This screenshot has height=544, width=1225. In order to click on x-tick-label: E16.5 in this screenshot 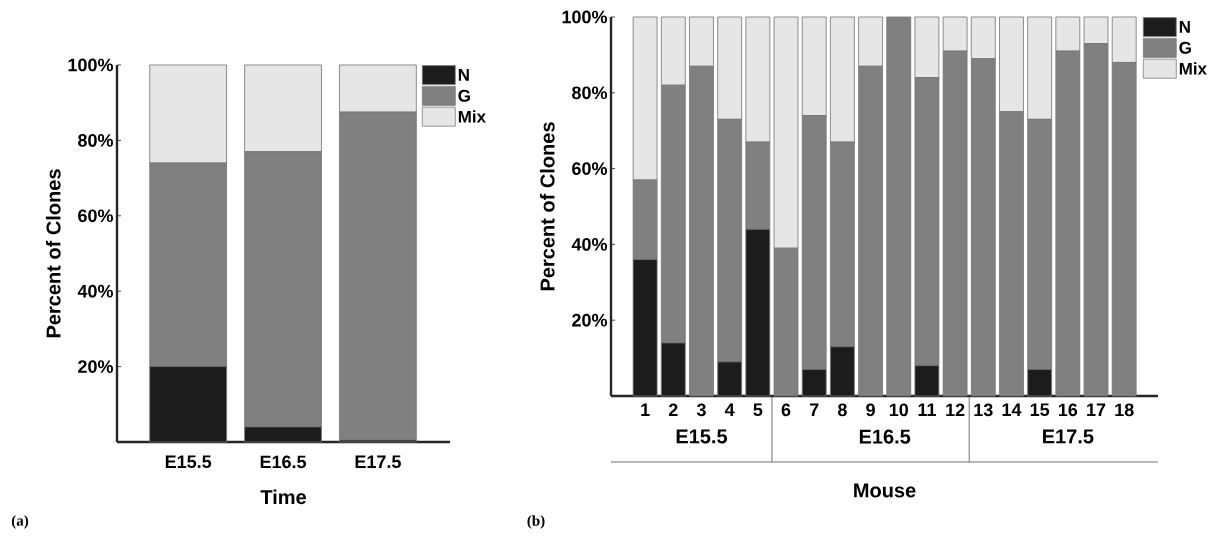, I will do `click(283, 462)`.